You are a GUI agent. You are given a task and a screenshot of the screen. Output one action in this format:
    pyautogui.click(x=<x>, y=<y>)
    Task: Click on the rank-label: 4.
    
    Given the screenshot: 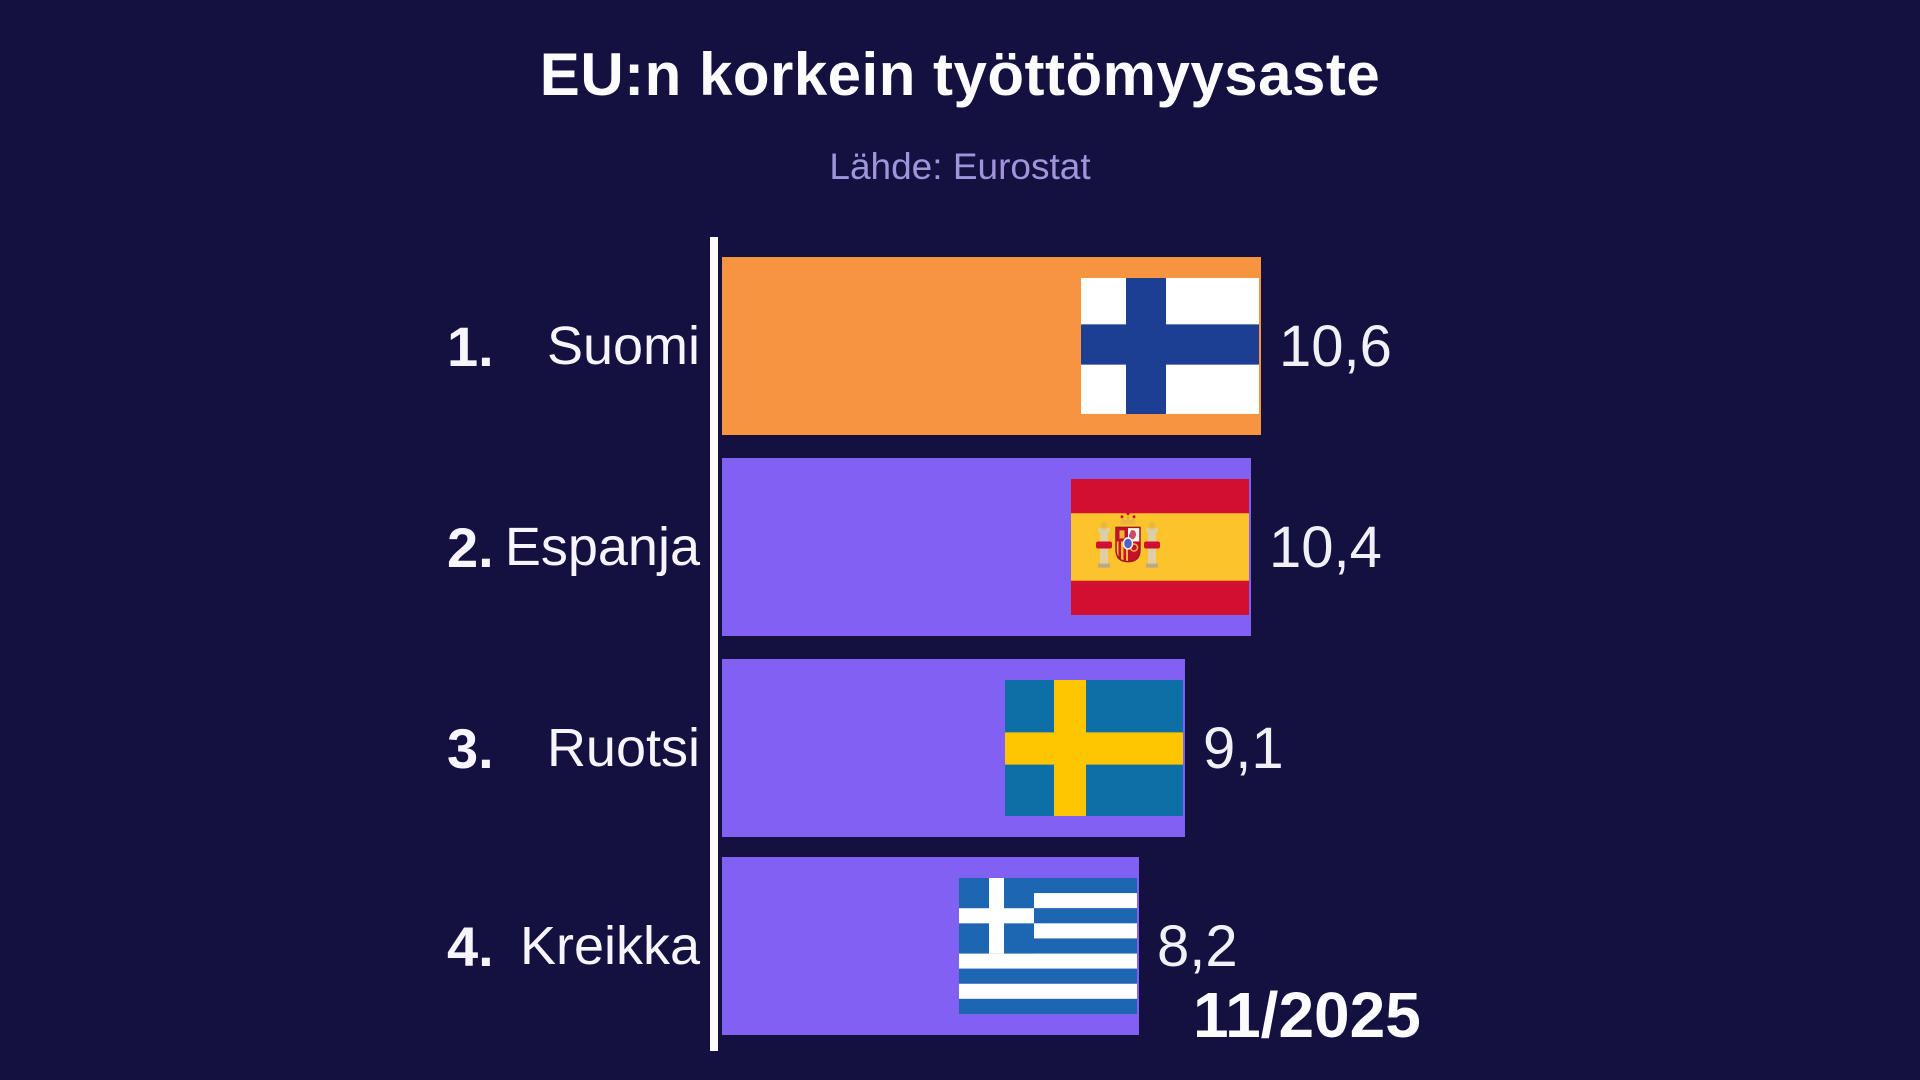 What is the action you would take?
    pyautogui.click(x=470, y=946)
    